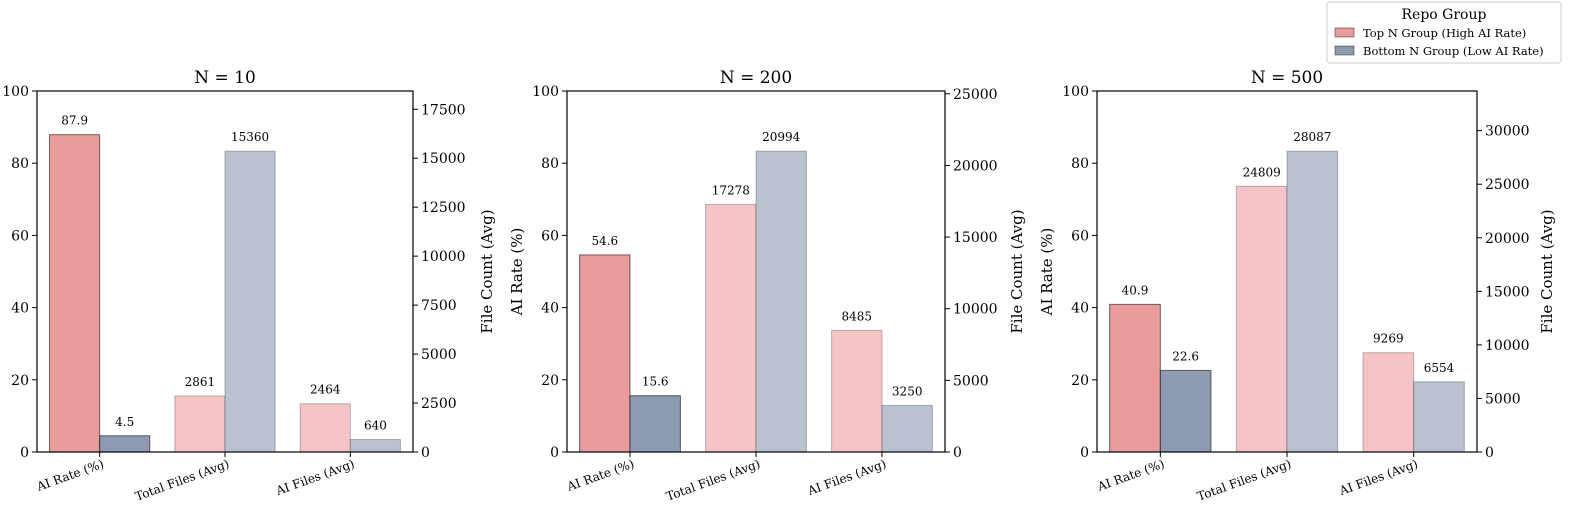 This screenshot has width=1576, height=517. What do you see at coordinates (1344, 32) in the screenshot?
I see `legend-swatch-top` at bounding box center [1344, 32].